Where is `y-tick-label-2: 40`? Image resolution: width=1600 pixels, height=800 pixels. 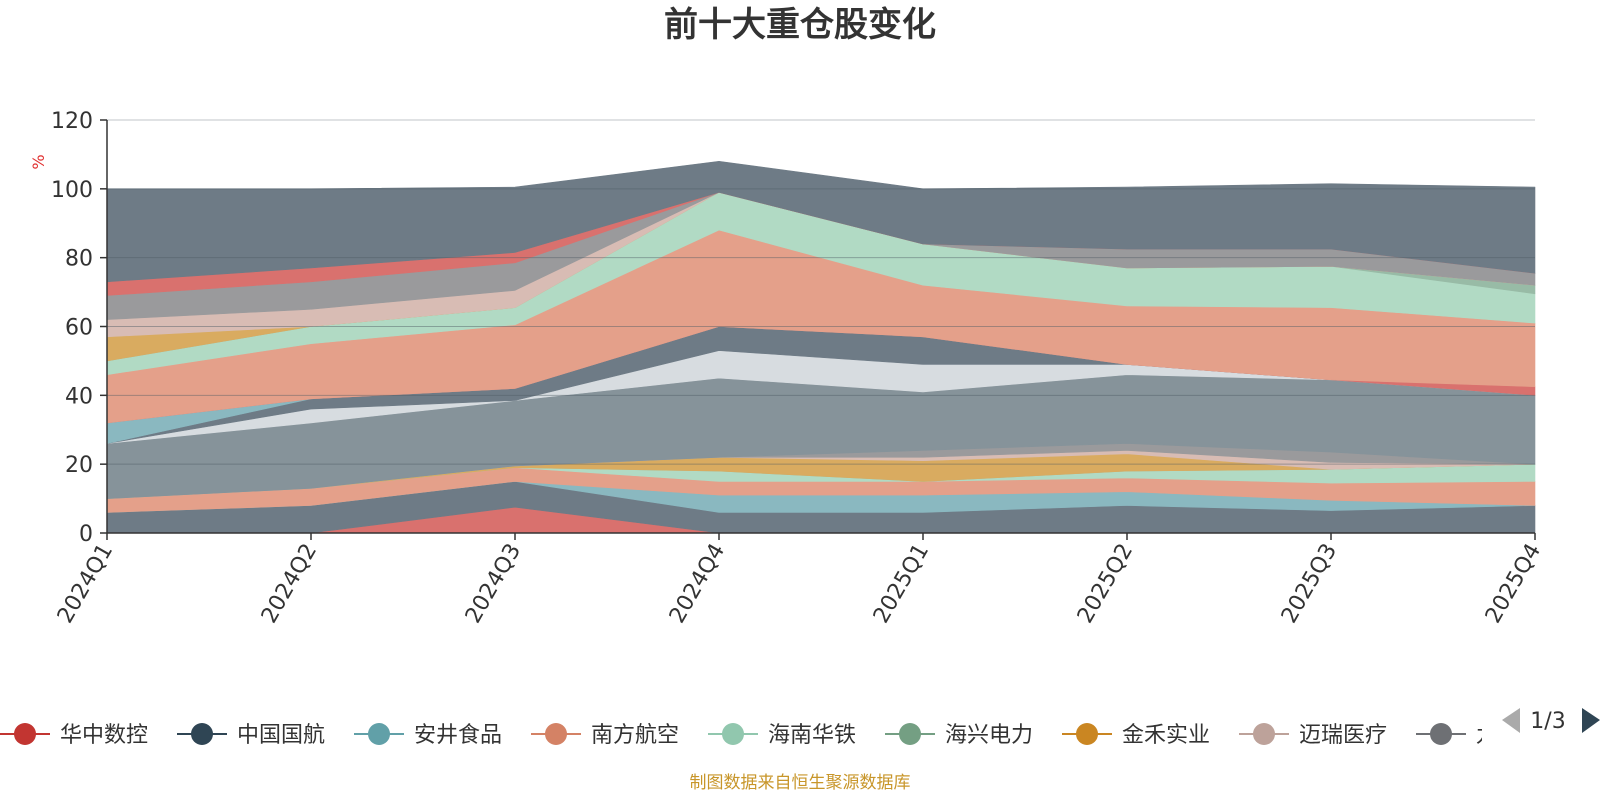 y-tick-label-2: 40 is located at coordinates (79, 396).